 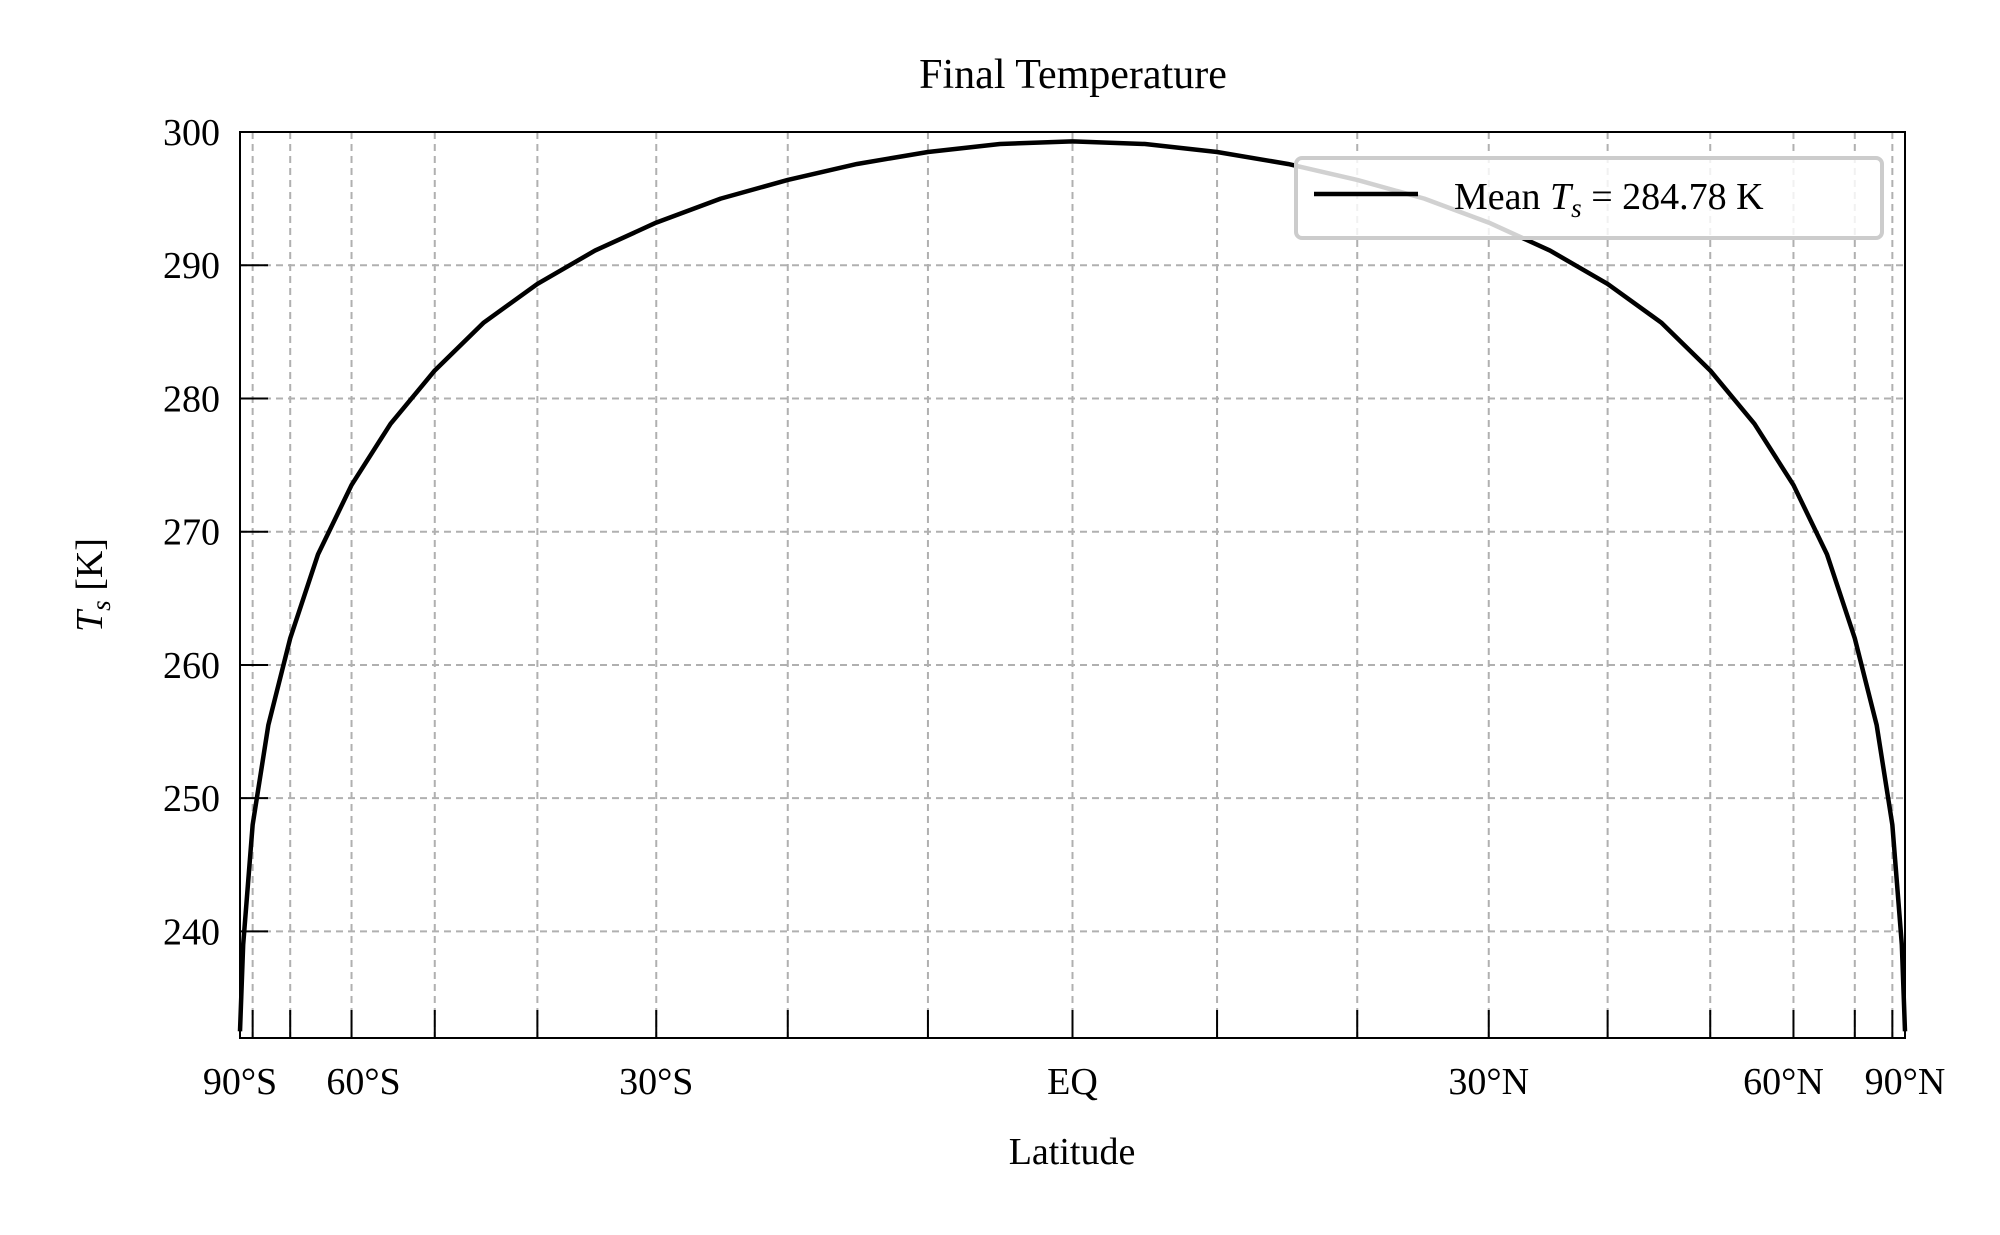 What do you see at coordinates (191, 533) in the screenshot?
I see `y-tick-label: 270` at bounding box center [191, 533].